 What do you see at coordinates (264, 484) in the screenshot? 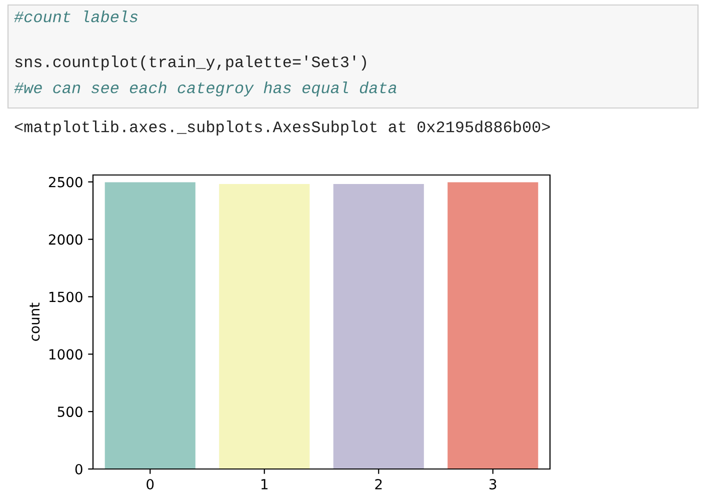
I see `x-tick-label: 1` at bounding box center [264, 484].